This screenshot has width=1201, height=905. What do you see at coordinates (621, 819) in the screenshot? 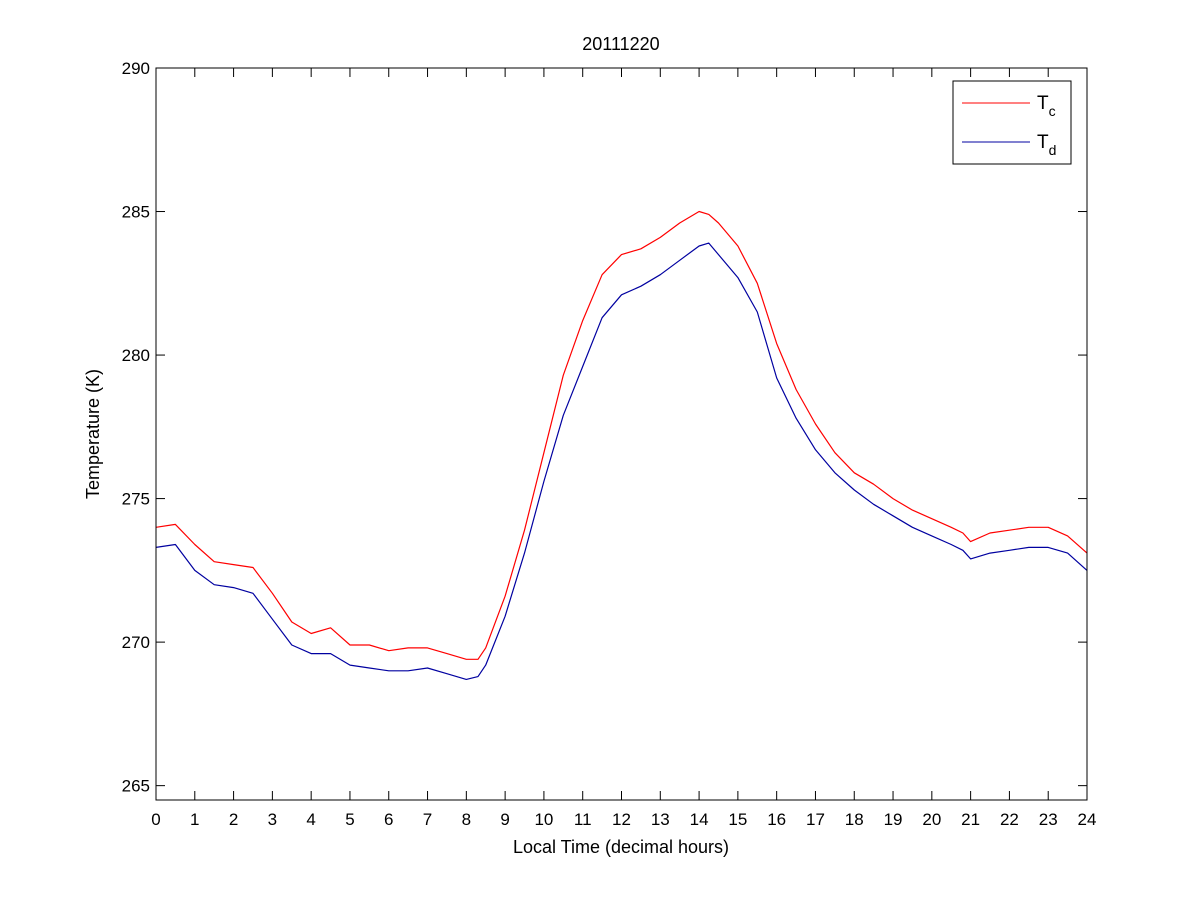
I see `x-tick-label: 12` at bounding box center [621, 819].